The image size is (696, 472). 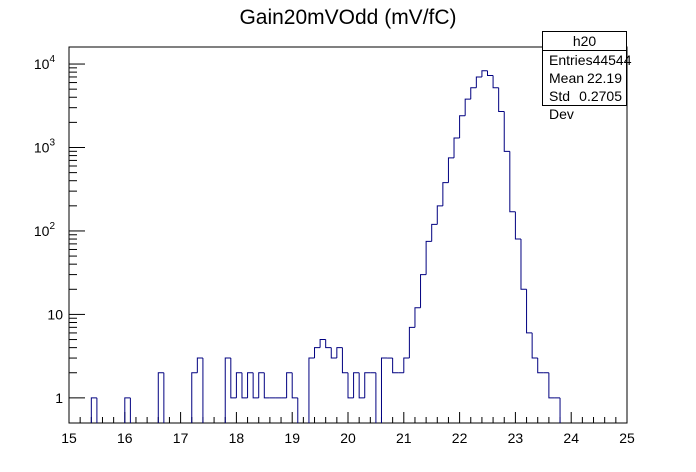 I want to click on stats-row-entries: Entries 44544, so click(x=587, y=60).